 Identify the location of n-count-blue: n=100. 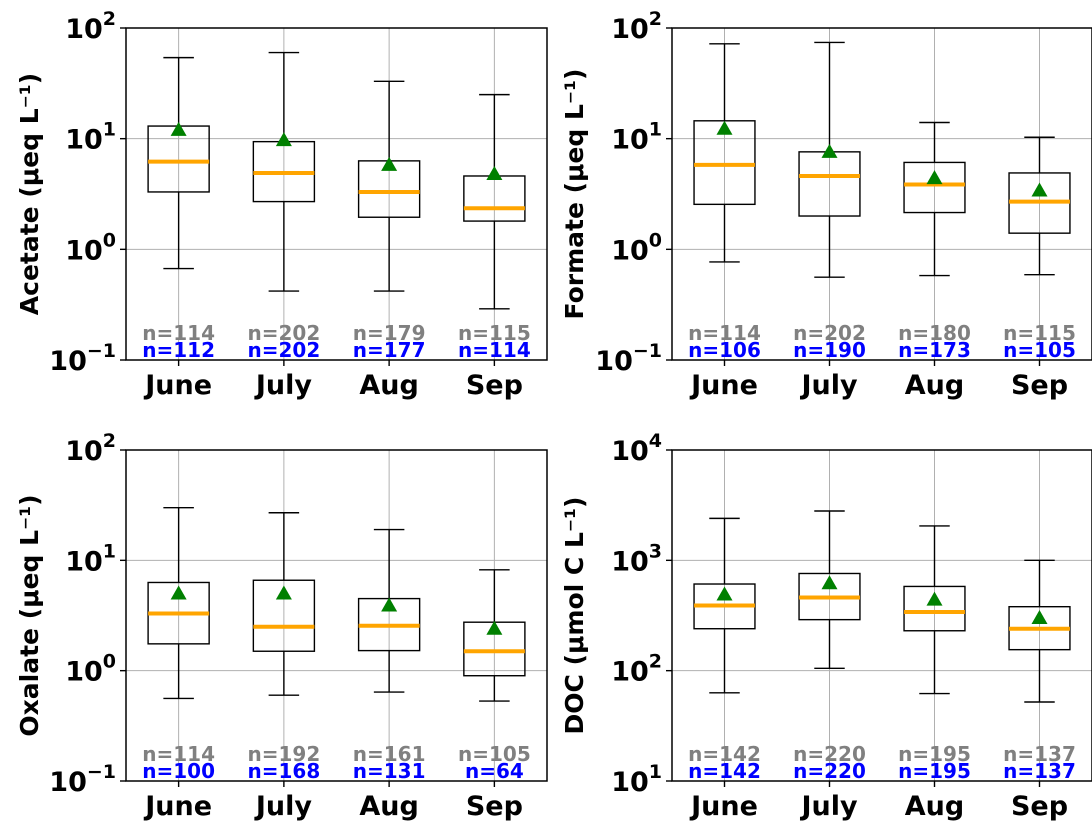
(178, 771).